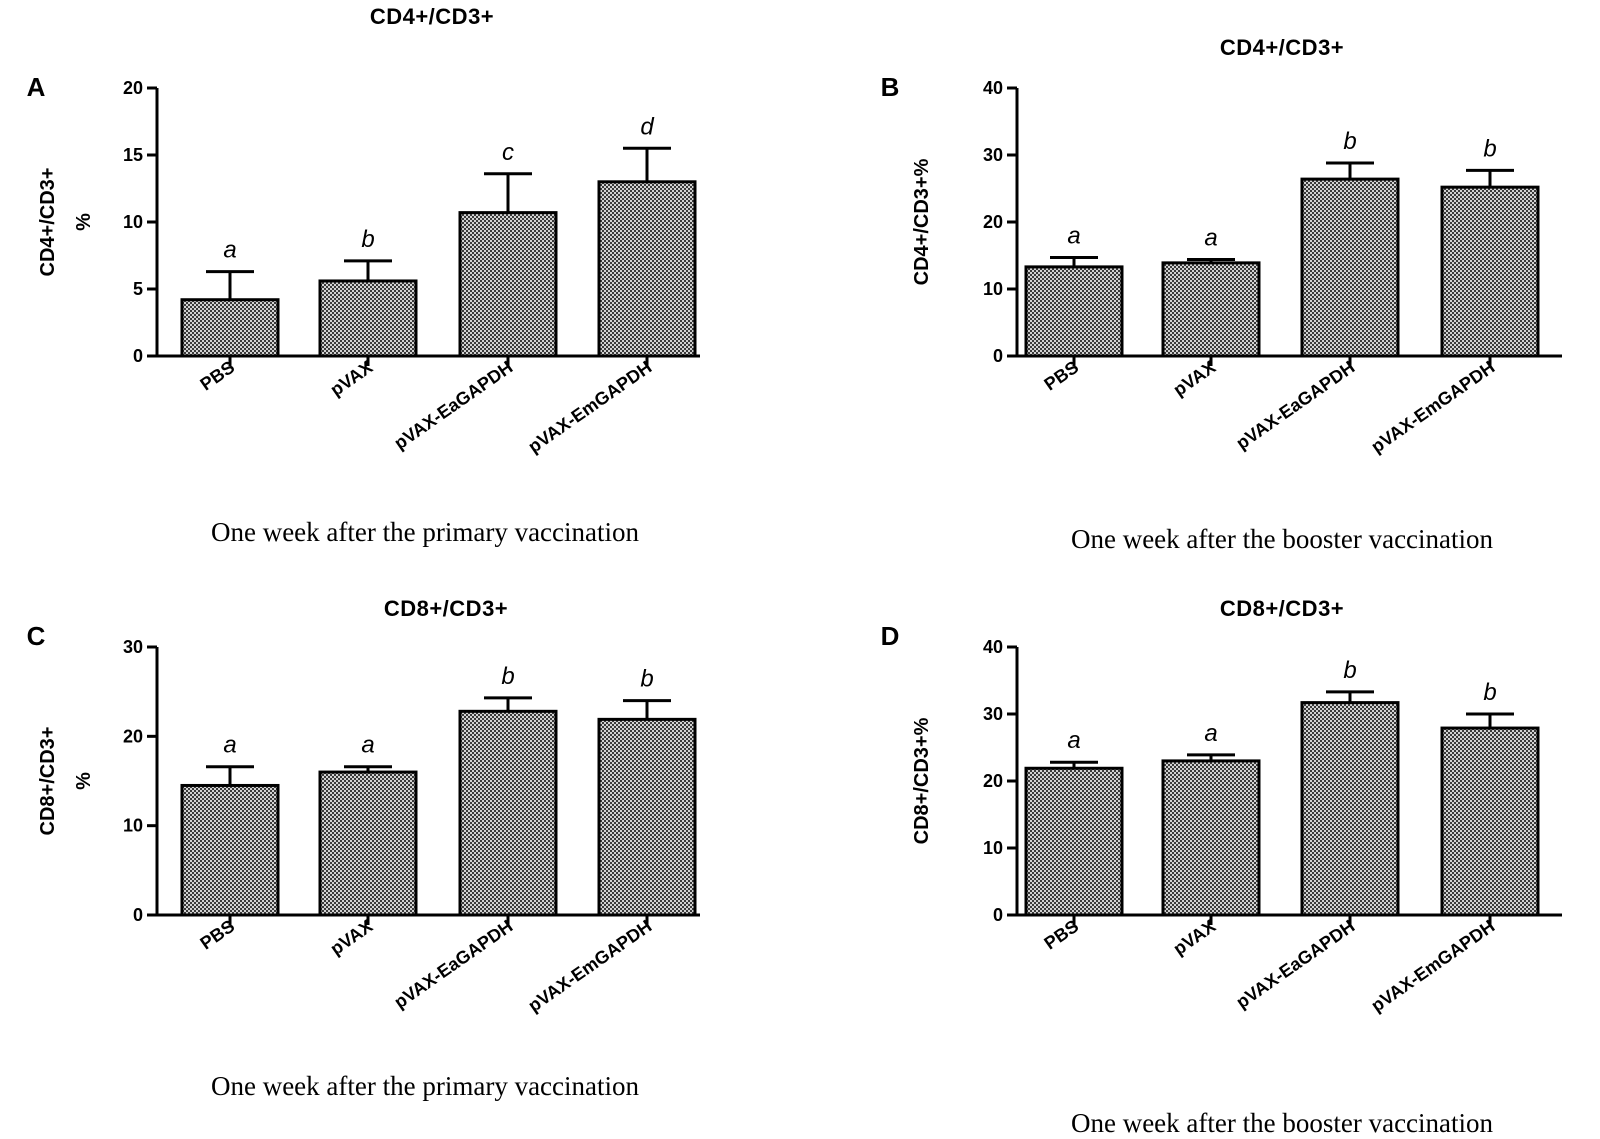  Describe the element at coordinates (890, 636) in the screenshot. I see `panel-letter: D` at that location.